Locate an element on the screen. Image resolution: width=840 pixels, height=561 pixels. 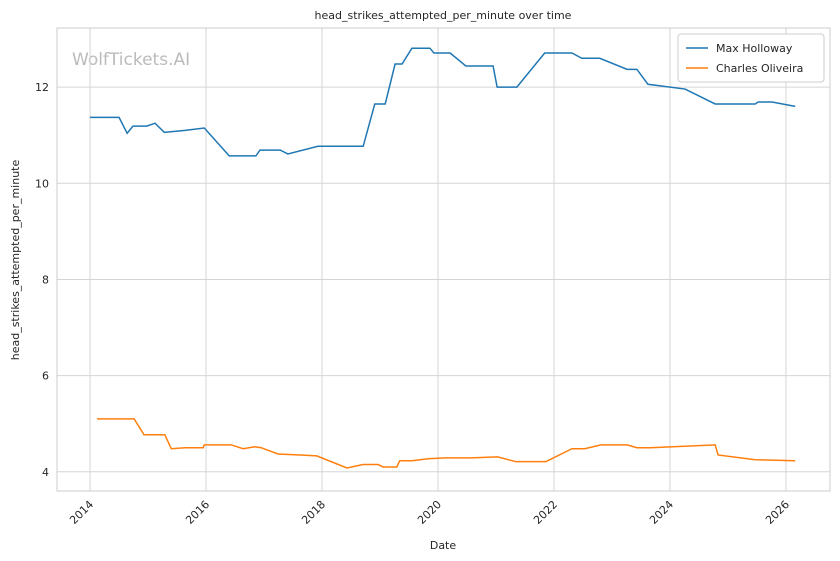
x-axis-label: Date is located at coordinates (443, 545).